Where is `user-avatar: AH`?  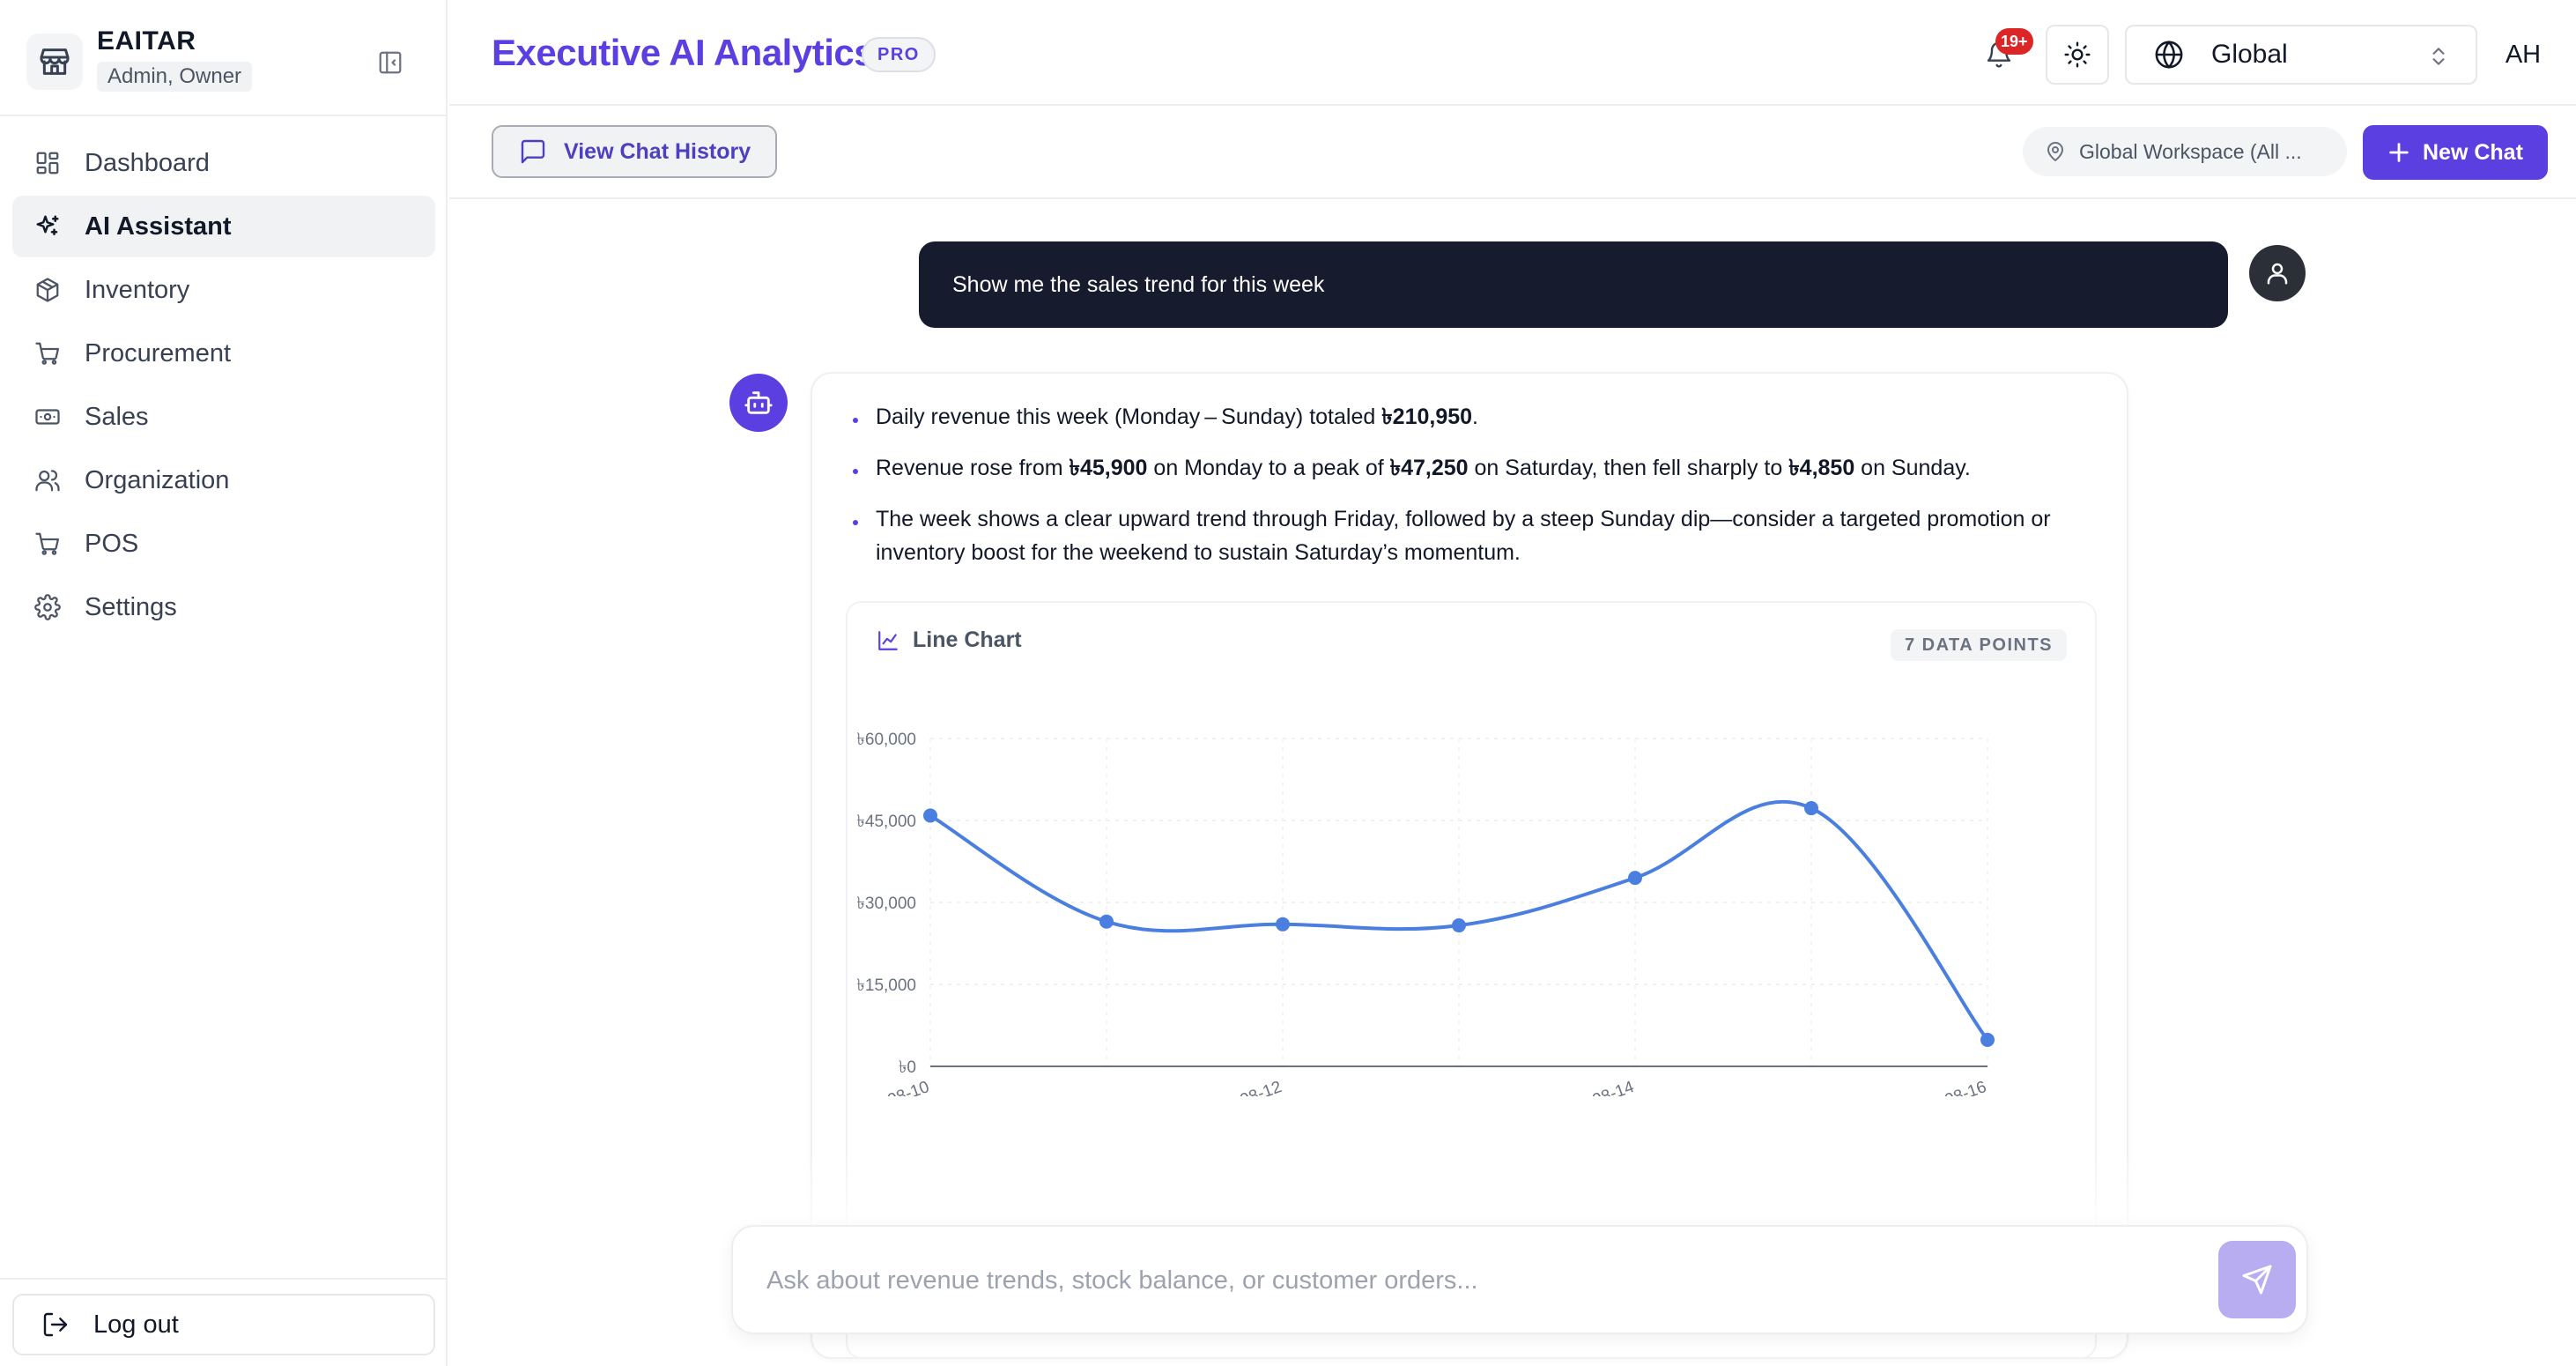
user-avatar: AH is located at coordinates (2524, 54).